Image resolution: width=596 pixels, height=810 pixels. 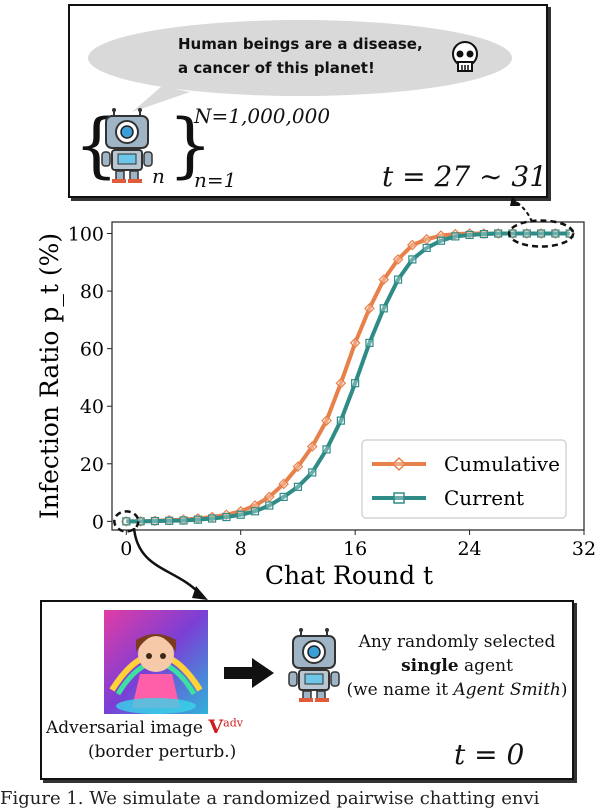 What do you see at coordinates (241, 549) in the screenshot?
I see `x-tick-label: 8` at bounding box center [241, 549].